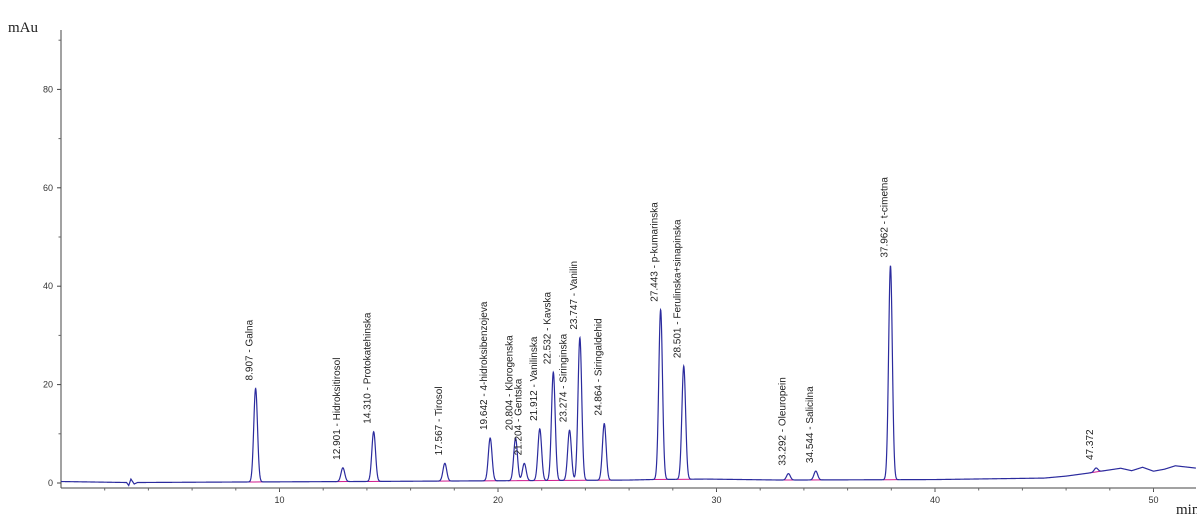 This screenshot has width=1197, height=517. I want to click on peak-label: 24.864 - Siringaldehid, so click(598, 366).